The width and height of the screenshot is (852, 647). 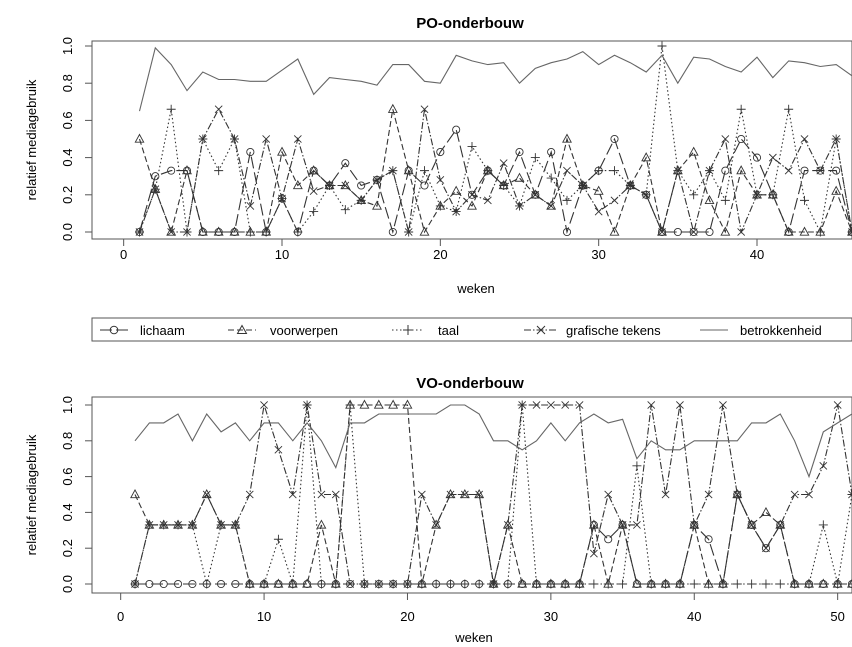 I want to click on legend-label: grafische tekens, so click(x=613, y=330).